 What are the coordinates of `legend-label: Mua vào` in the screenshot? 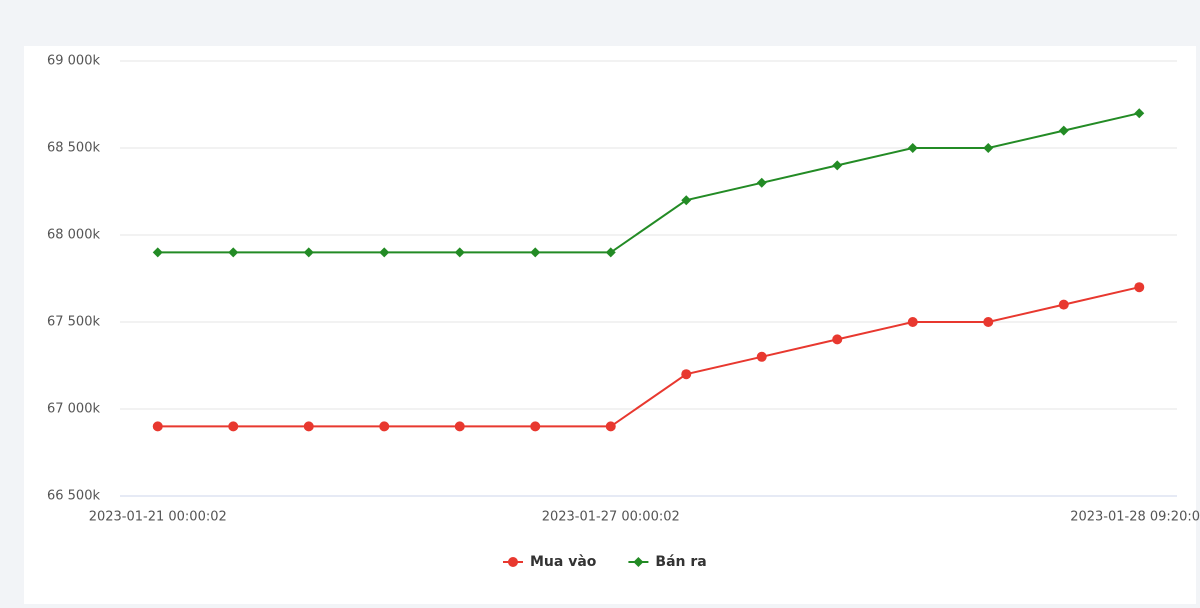 It's located at (563, 562).